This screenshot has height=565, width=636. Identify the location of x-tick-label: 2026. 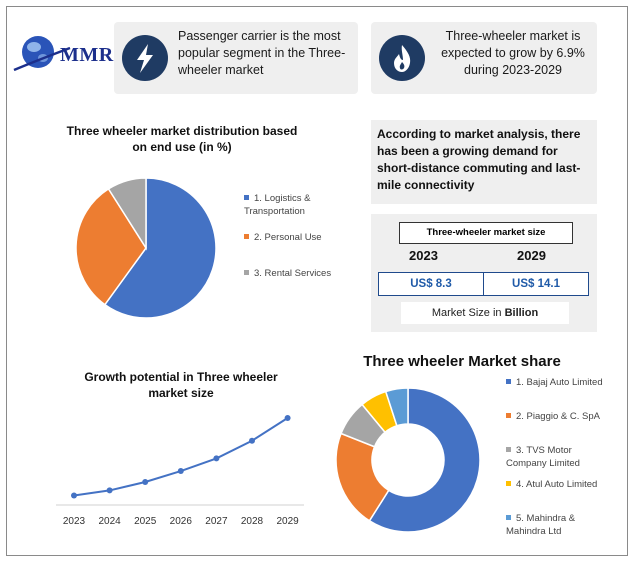
(181, 521).